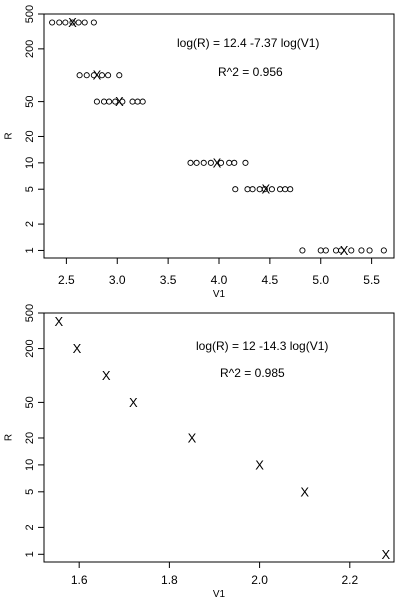 The width and height of the screenshot is (400, 601). Describe the element at coordinates (252, 373) in the screenshot. I see `r-squared-label: R^2 = 0.985` at that location.